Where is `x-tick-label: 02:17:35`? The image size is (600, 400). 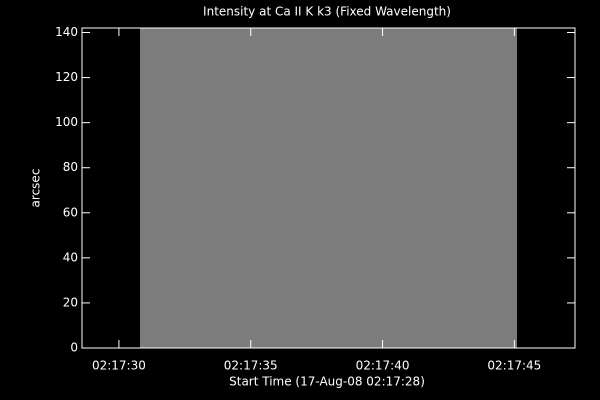 x-tick-label: 02:17:35 is located at coordinates (251, 366).